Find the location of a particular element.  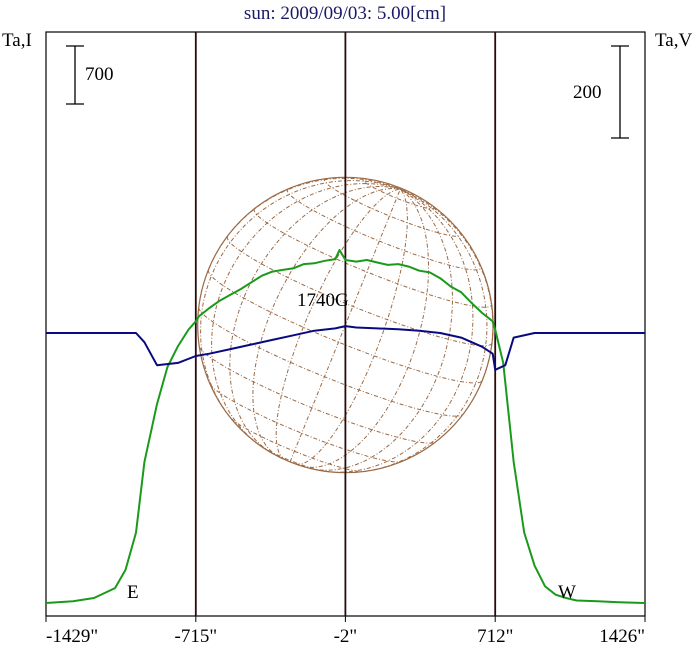

x-axis: -1429" -715" -2" 712" 1426" is located at coordinates (345, 631).